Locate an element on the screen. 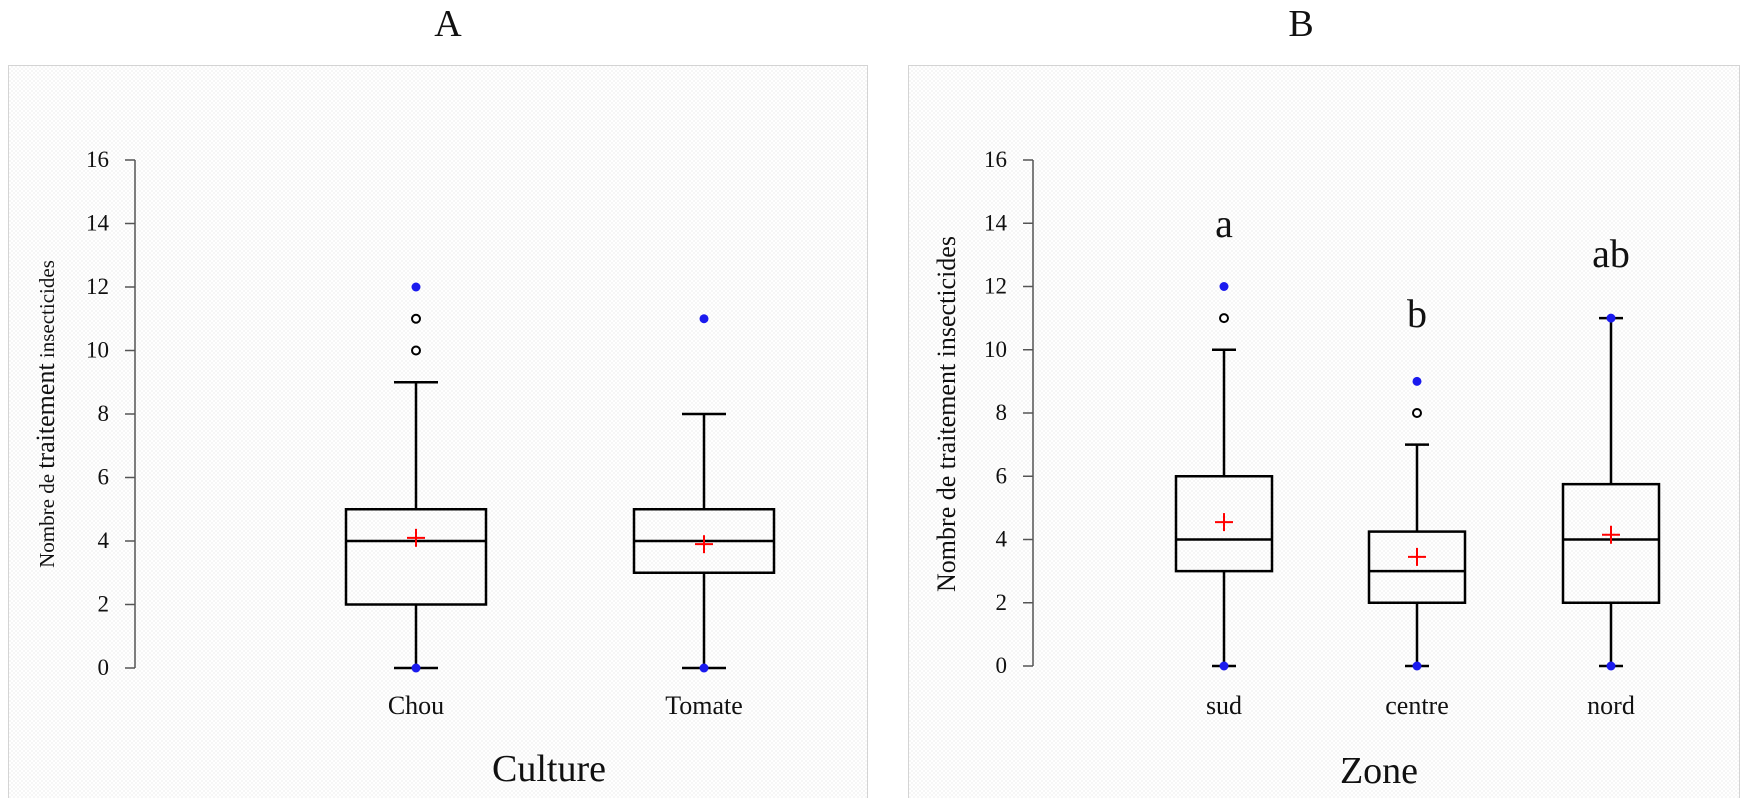  category-label: sud is located at coordinates (1224, 705).